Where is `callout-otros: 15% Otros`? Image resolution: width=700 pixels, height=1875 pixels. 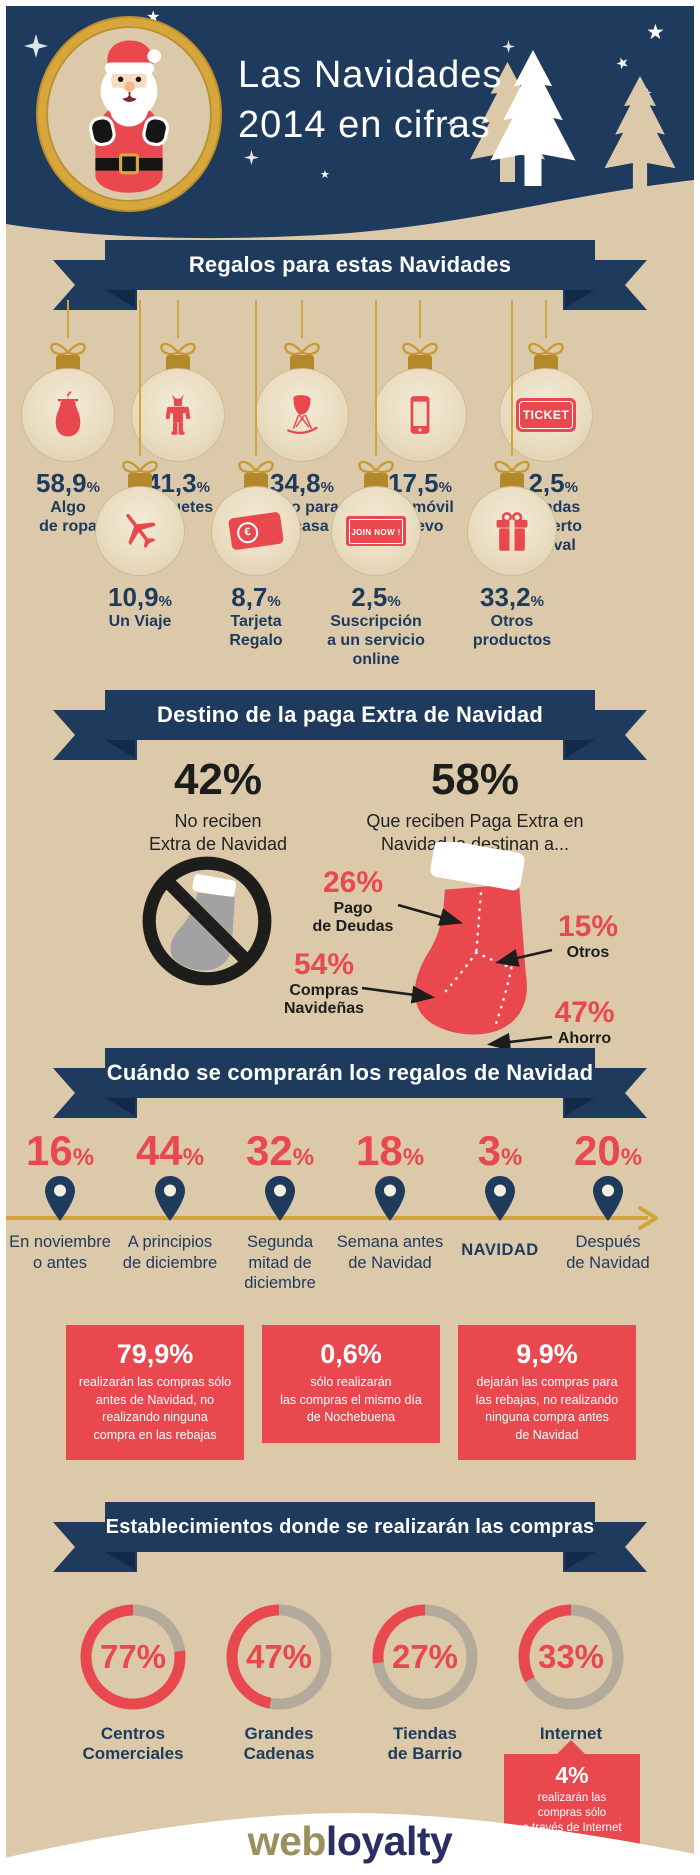
callout-otros: 15% Otros is located at coordinates (588, 936).